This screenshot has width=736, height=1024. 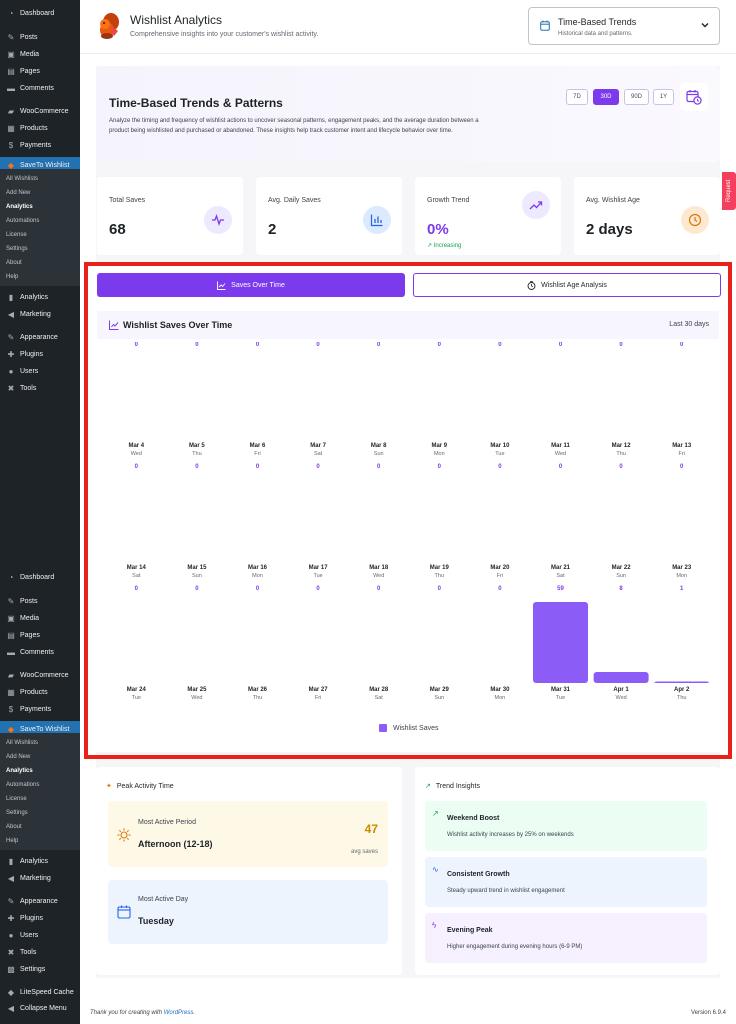 I want to click on plugin-icon: ✚, so click(x=11, y=354).